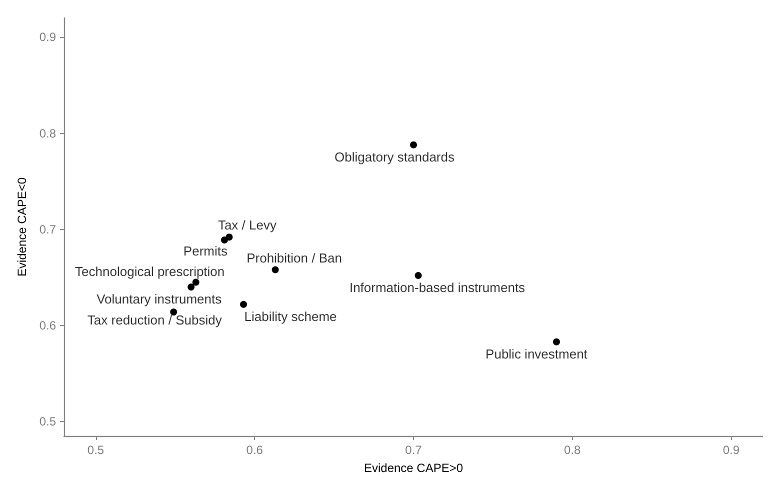  What do you see at coordinates (255, 450) in the screenshot?
I see `x-tick-label: 0.6` at bounding box center [255, 450].